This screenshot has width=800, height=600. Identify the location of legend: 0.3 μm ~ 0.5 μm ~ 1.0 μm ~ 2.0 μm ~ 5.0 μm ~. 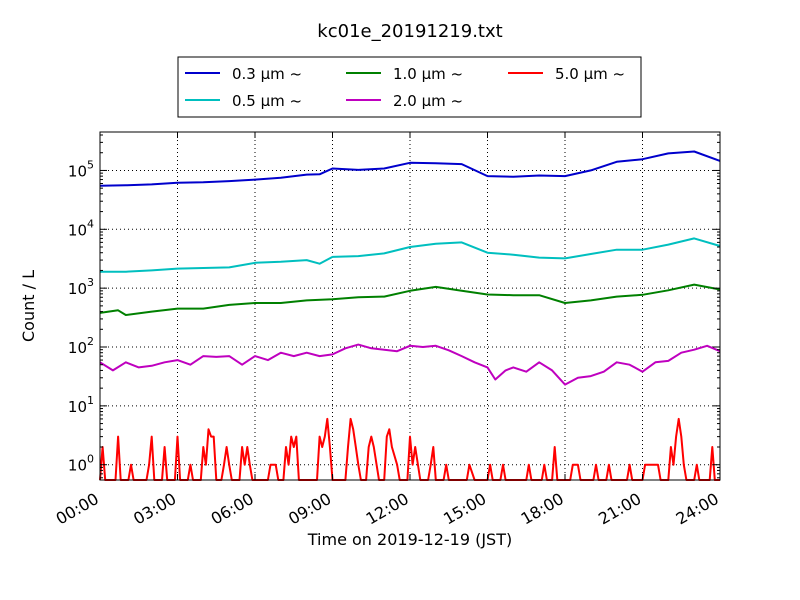
(409, 87).